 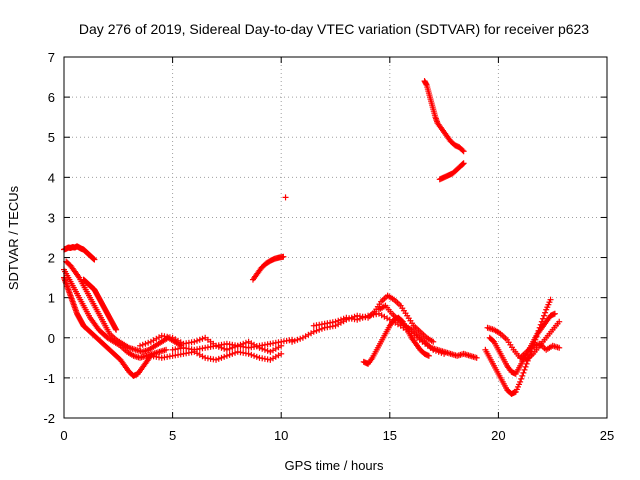 What do you see at coordinates (51, 137) in the screenshot?
I see `y-tick-label: 5` at bounding box center [51, 137].